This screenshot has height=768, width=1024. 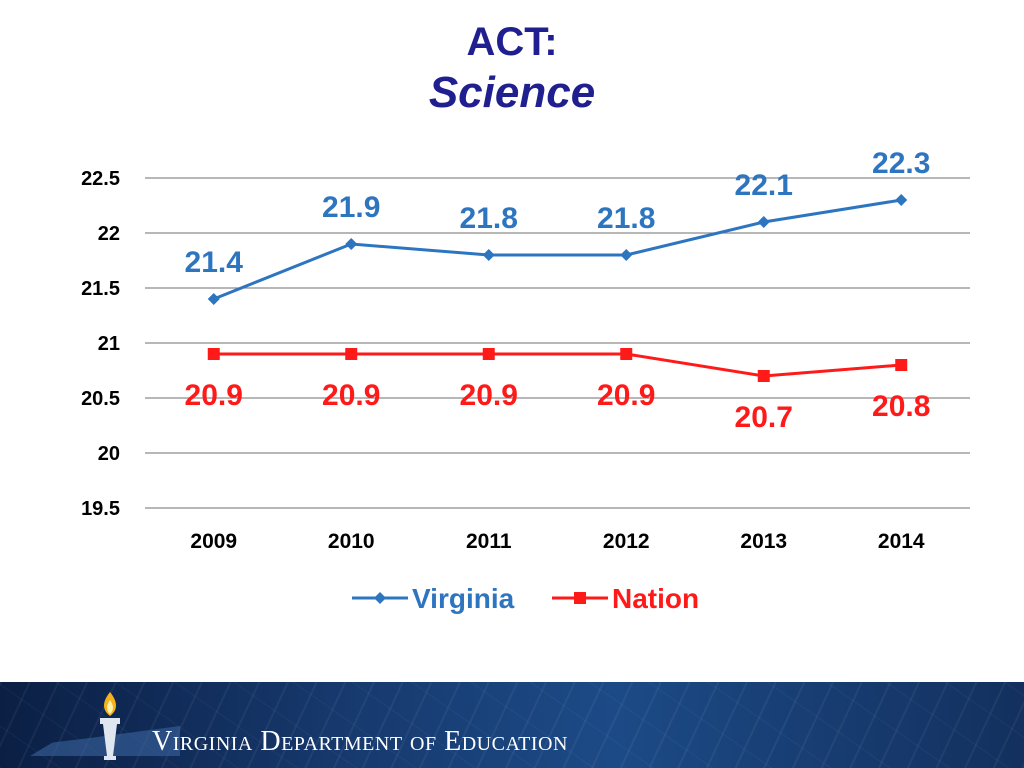 I want to click on y-tick-label: 19.5, so click(x=100, y=509).